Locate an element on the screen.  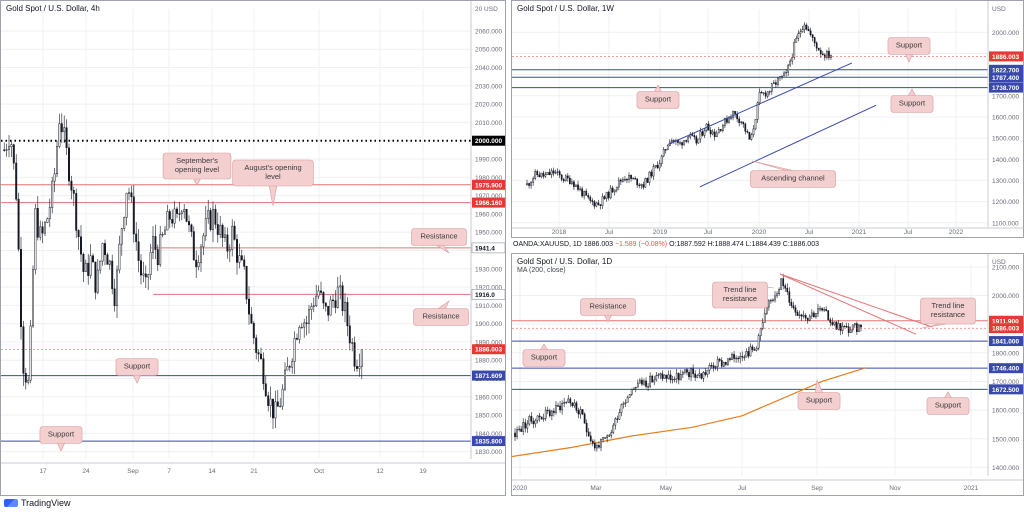
price-tag-label: 1841.000 is located at coordinates (1005, 342).